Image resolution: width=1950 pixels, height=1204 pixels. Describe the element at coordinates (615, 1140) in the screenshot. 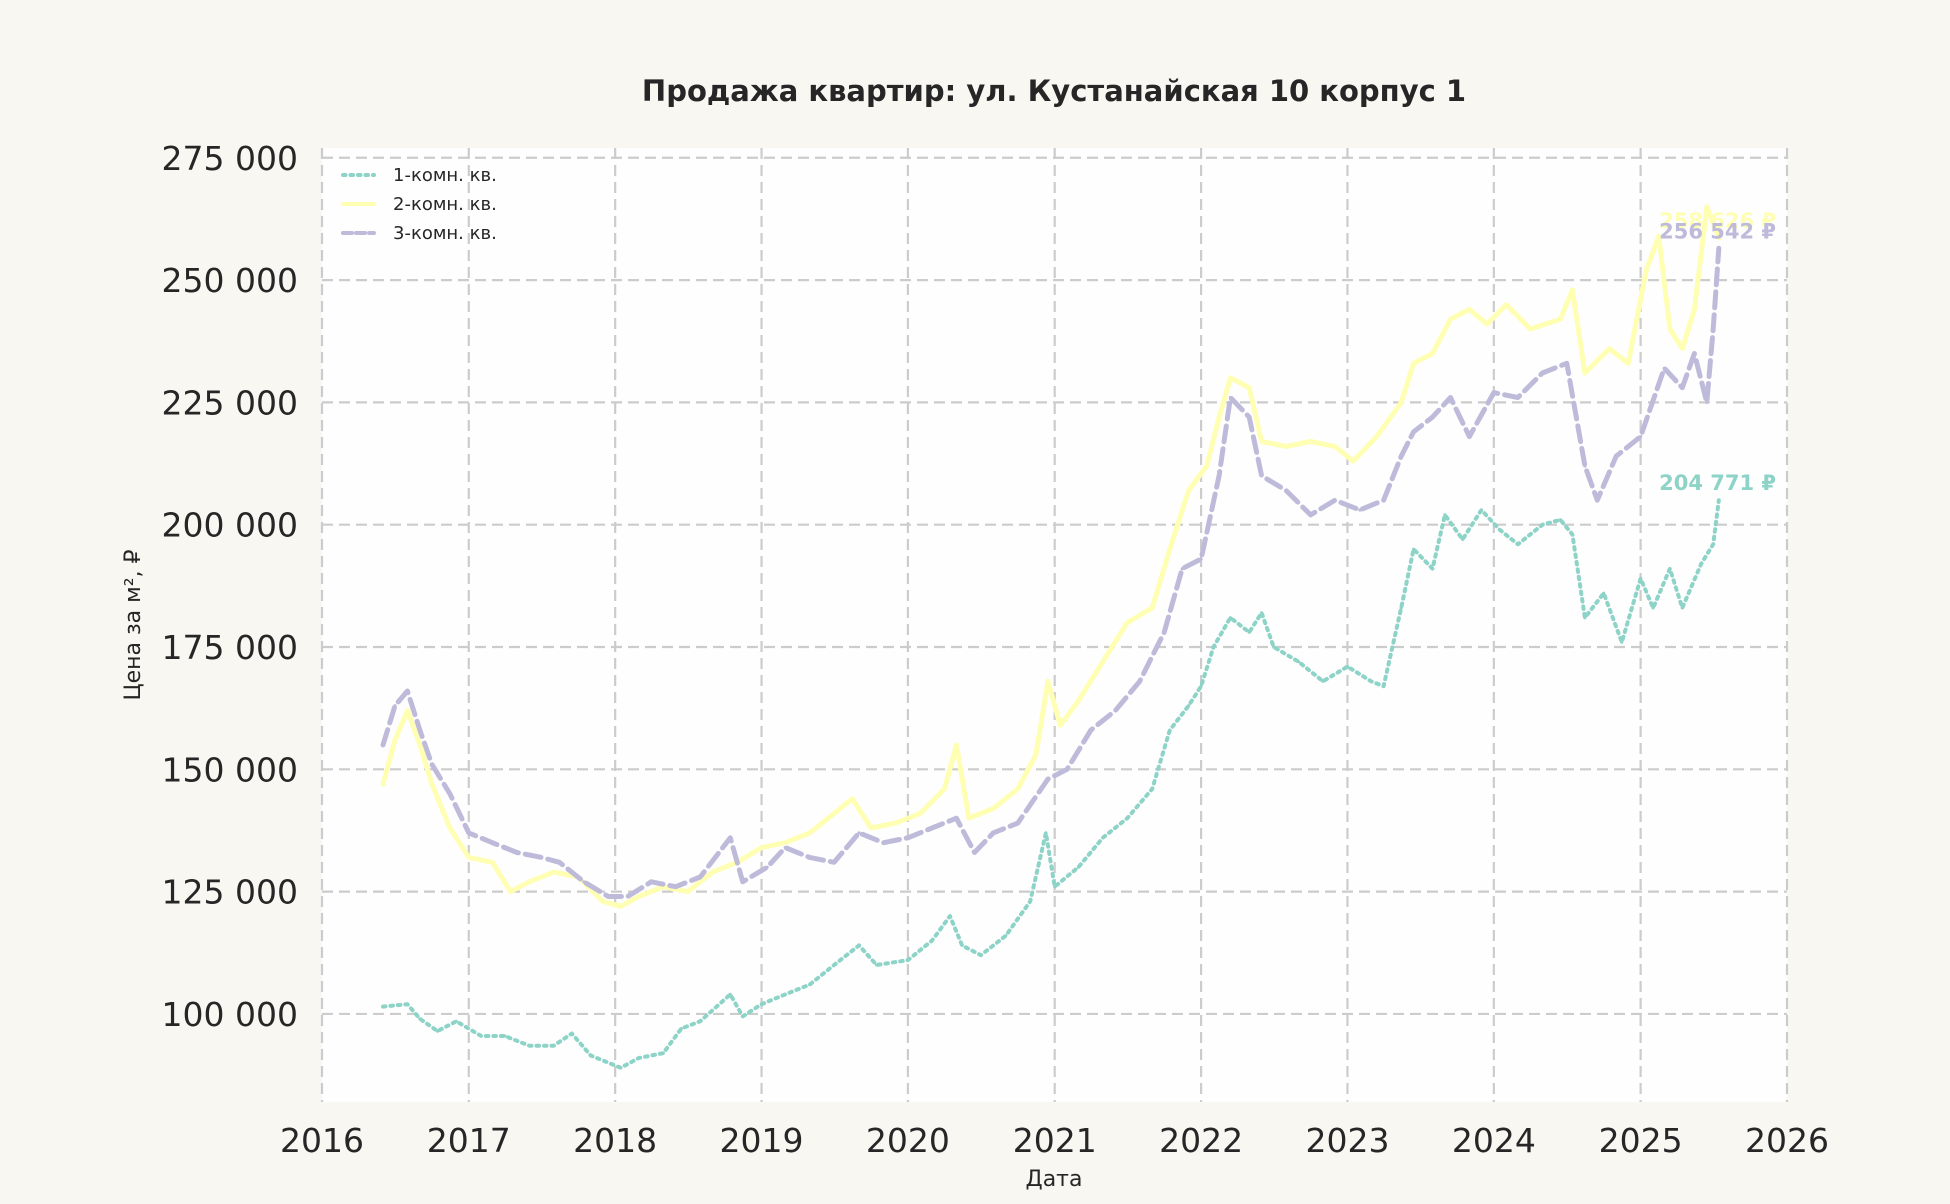

I see `x-tick-label: 2018` at that location.